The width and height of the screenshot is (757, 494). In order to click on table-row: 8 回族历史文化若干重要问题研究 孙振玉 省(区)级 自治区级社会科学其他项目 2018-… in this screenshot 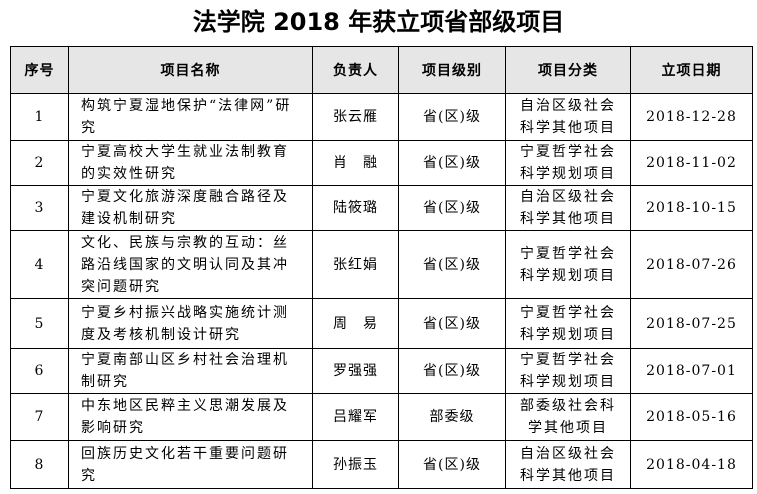, I will do `click(381, 464)`.